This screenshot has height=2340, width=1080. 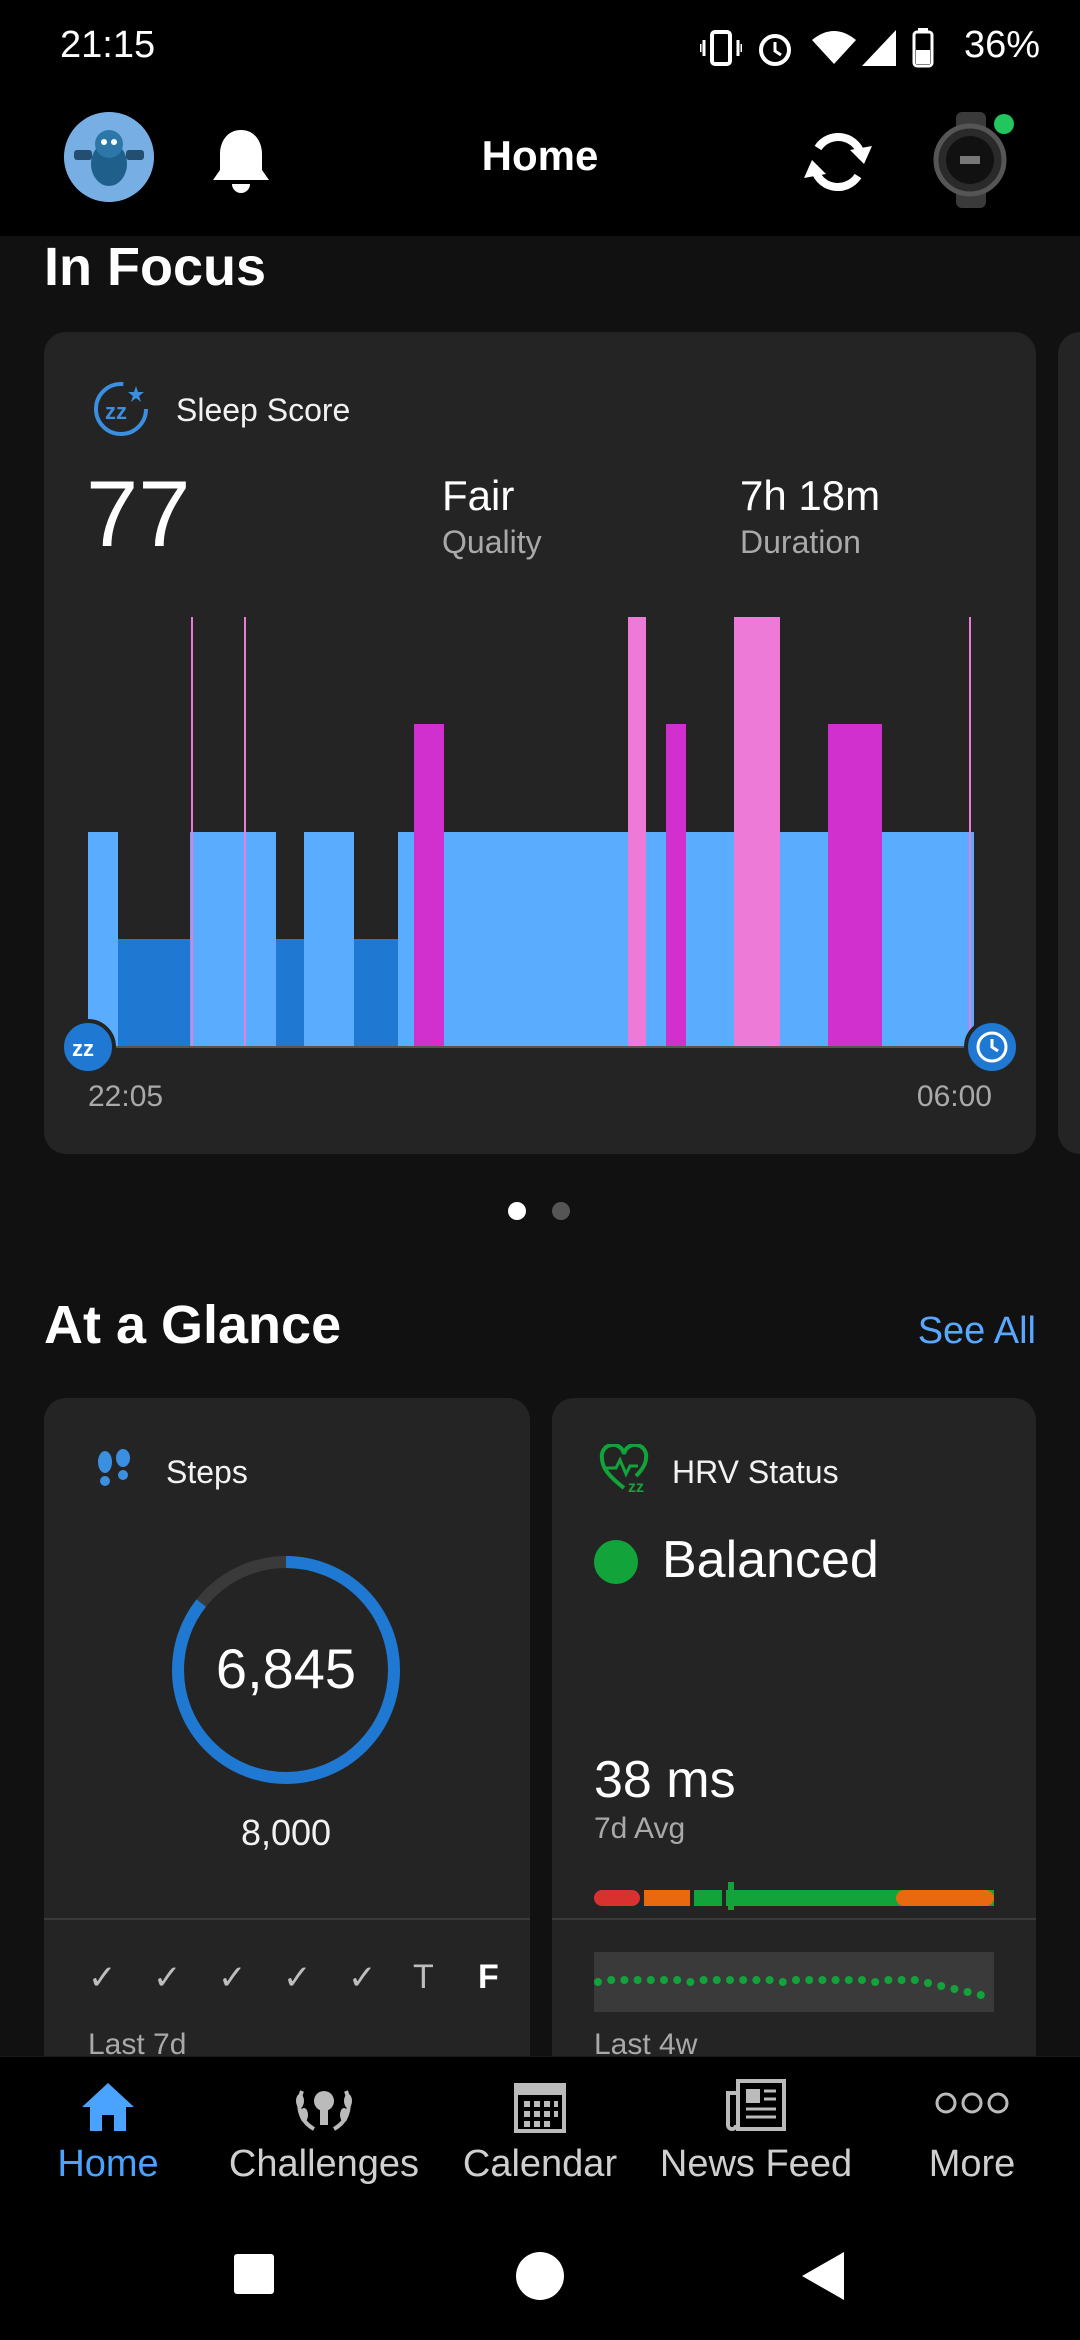 What do you see at coordinates (810, 495) in the screenshot?
I see `sleep-duration-value: 7h 18m` at bounding box center [810, 495].